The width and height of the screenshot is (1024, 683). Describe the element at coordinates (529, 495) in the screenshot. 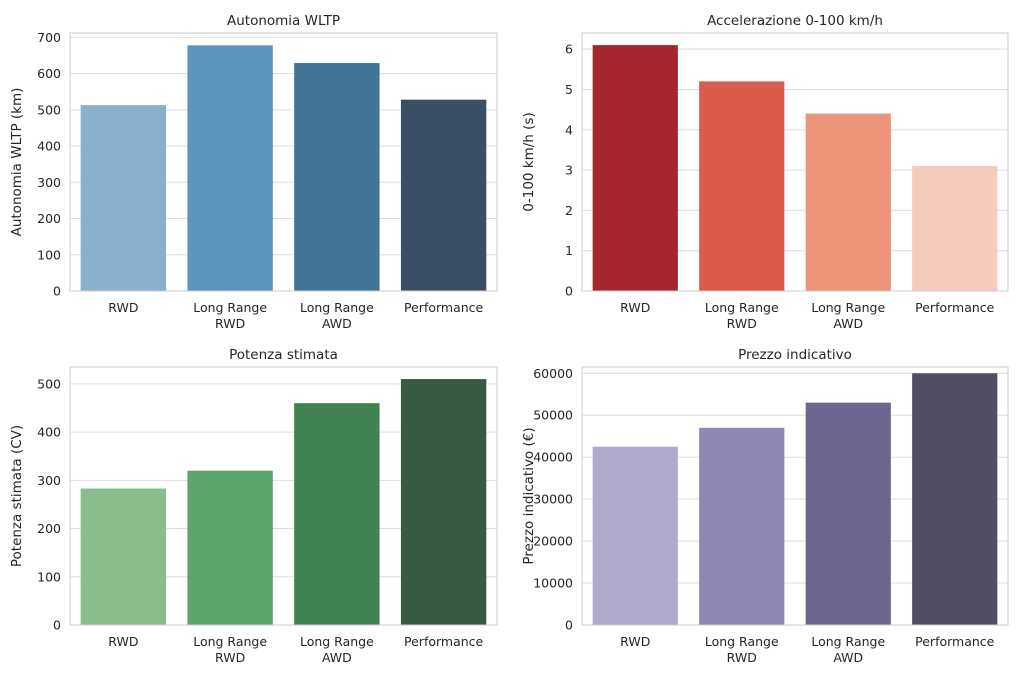

I see `y-axis-label: Prezzo indicativo (€)` at that location.